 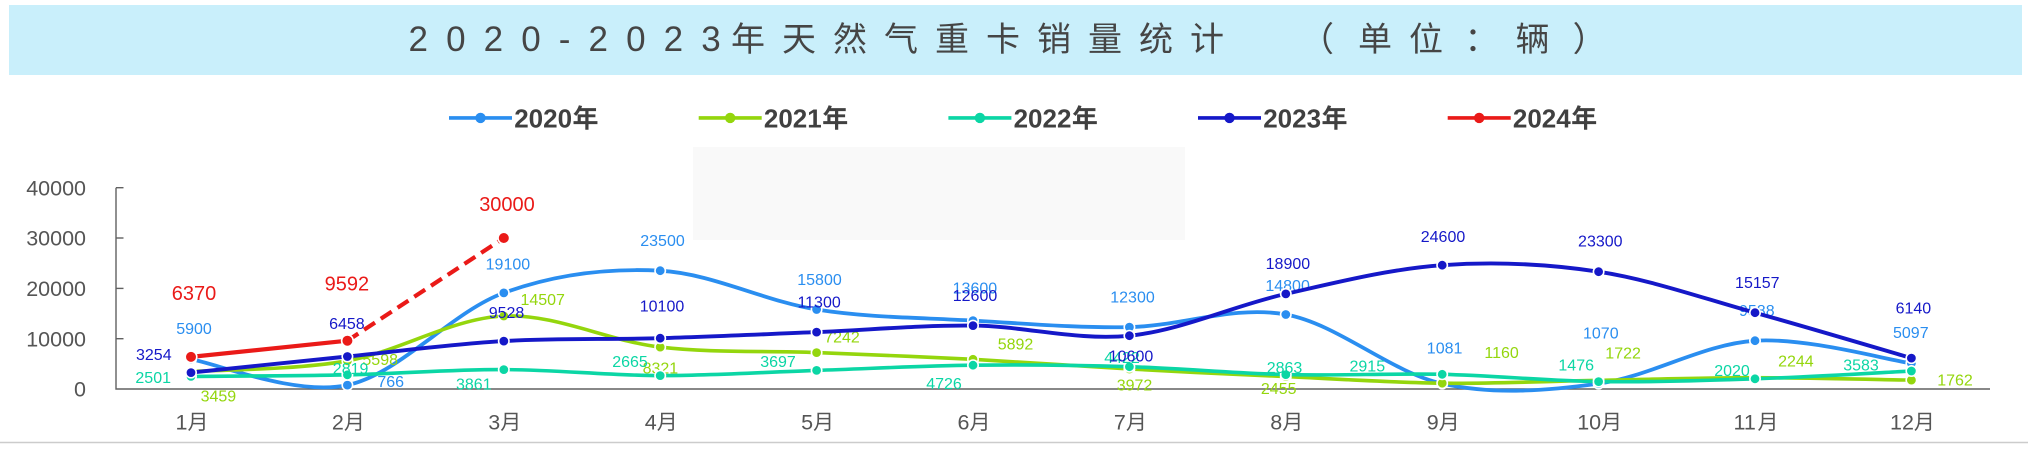 What do you see at coordinates (661, 368) in the screenshot?
I see `svg-text: 8321` at bounding box center [661, 368].